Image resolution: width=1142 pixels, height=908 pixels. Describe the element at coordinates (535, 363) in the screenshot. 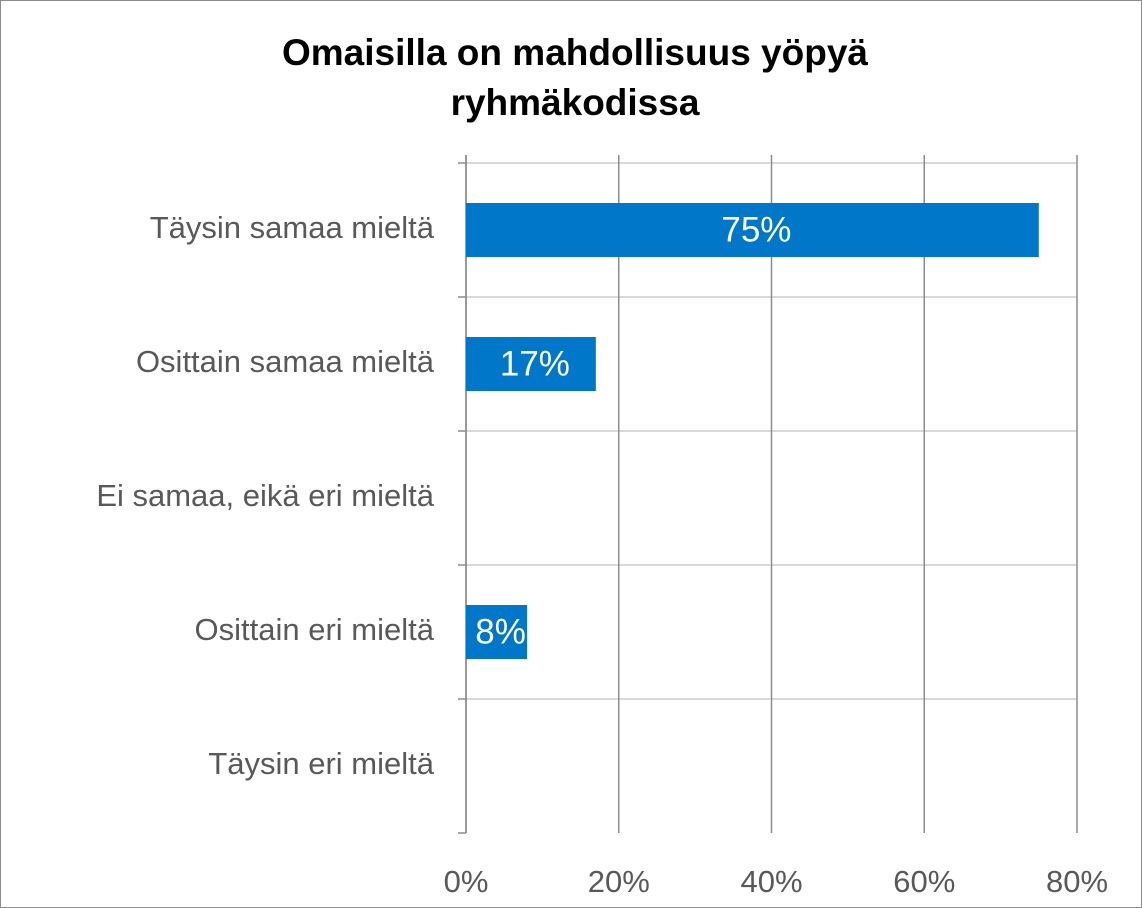

I see `value-label: 17%` at that location.